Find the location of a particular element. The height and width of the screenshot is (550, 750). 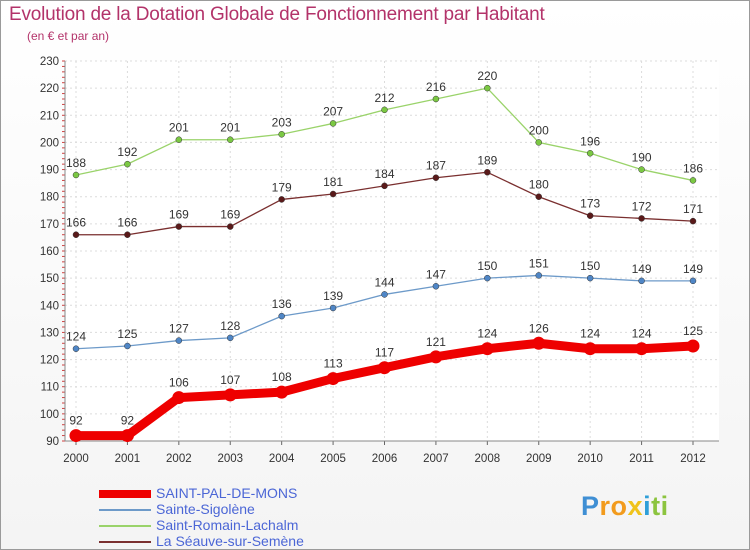

x-tick-label: 2001 is located at coordinates (128, 459).